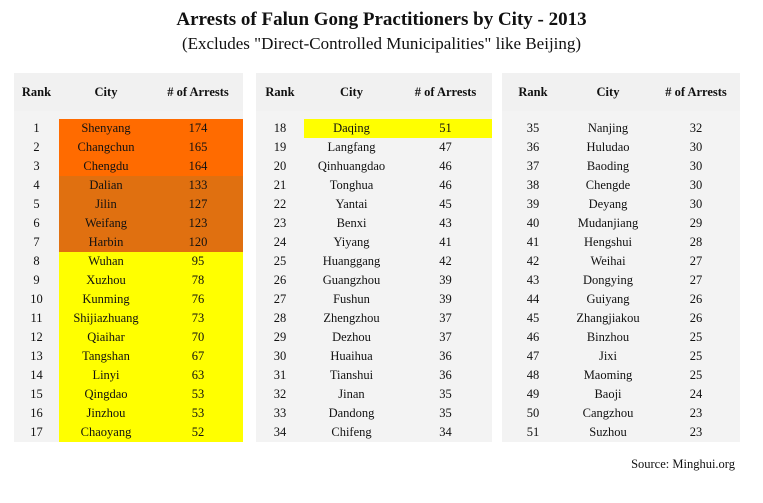  What do you see at coordinates (128, 375) in the screenshot?
I see `table-row: 14 Linyi 63` at bounding box center [128, 375].